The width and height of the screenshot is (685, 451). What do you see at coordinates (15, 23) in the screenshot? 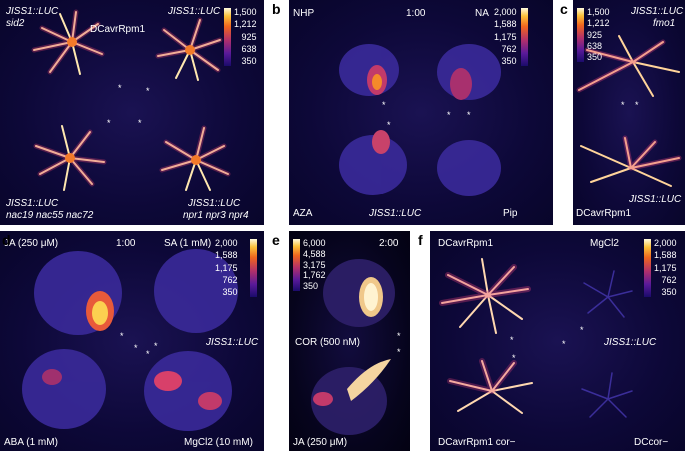
I see `panel-a-genotype-tl-2: sid2` at bounding box center [15, 23].